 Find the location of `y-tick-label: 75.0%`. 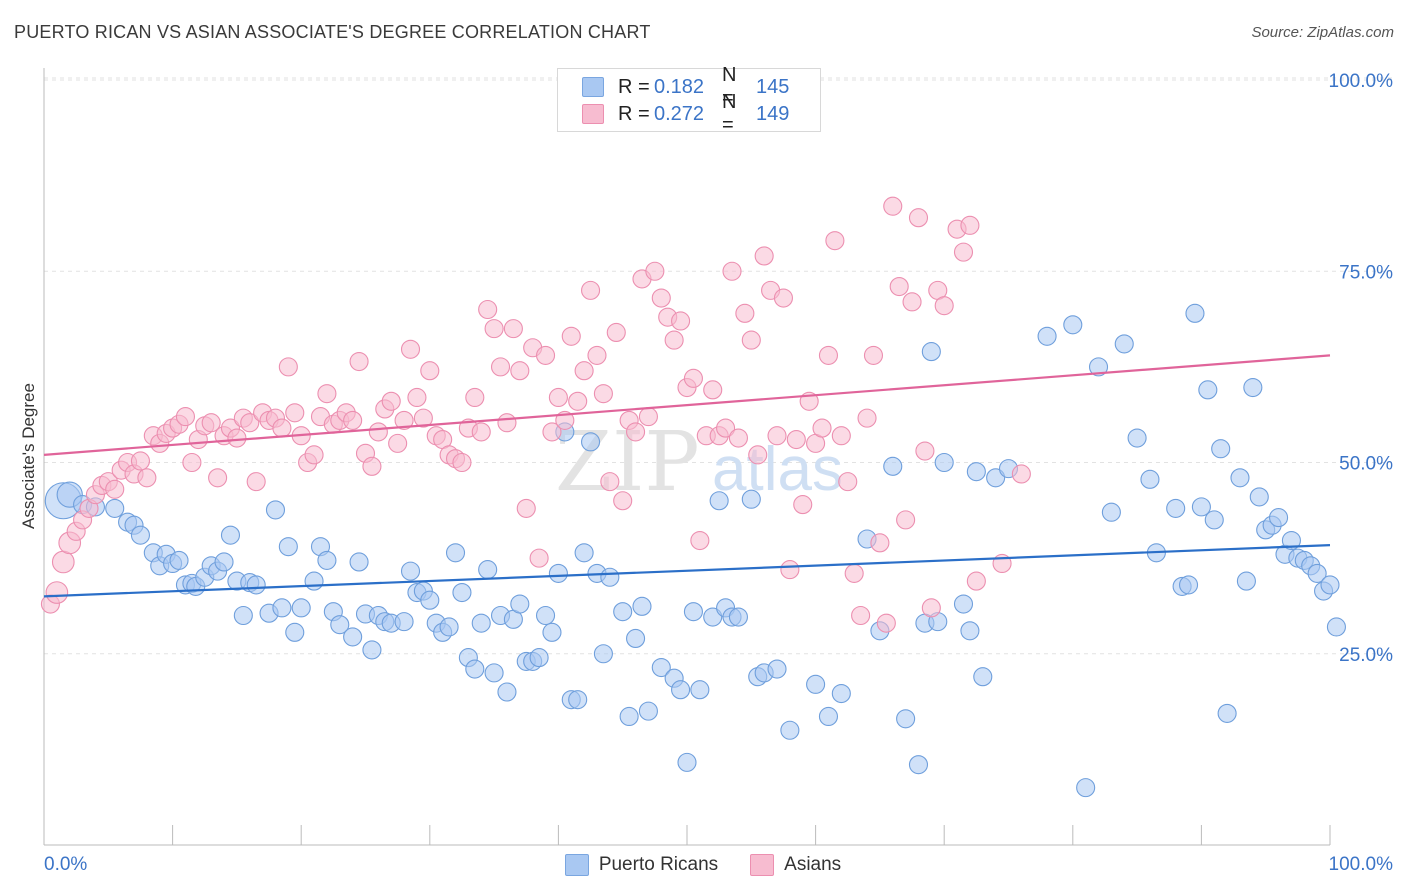

y-tick-label: 75.0% is located at coordinates (1366, 272).